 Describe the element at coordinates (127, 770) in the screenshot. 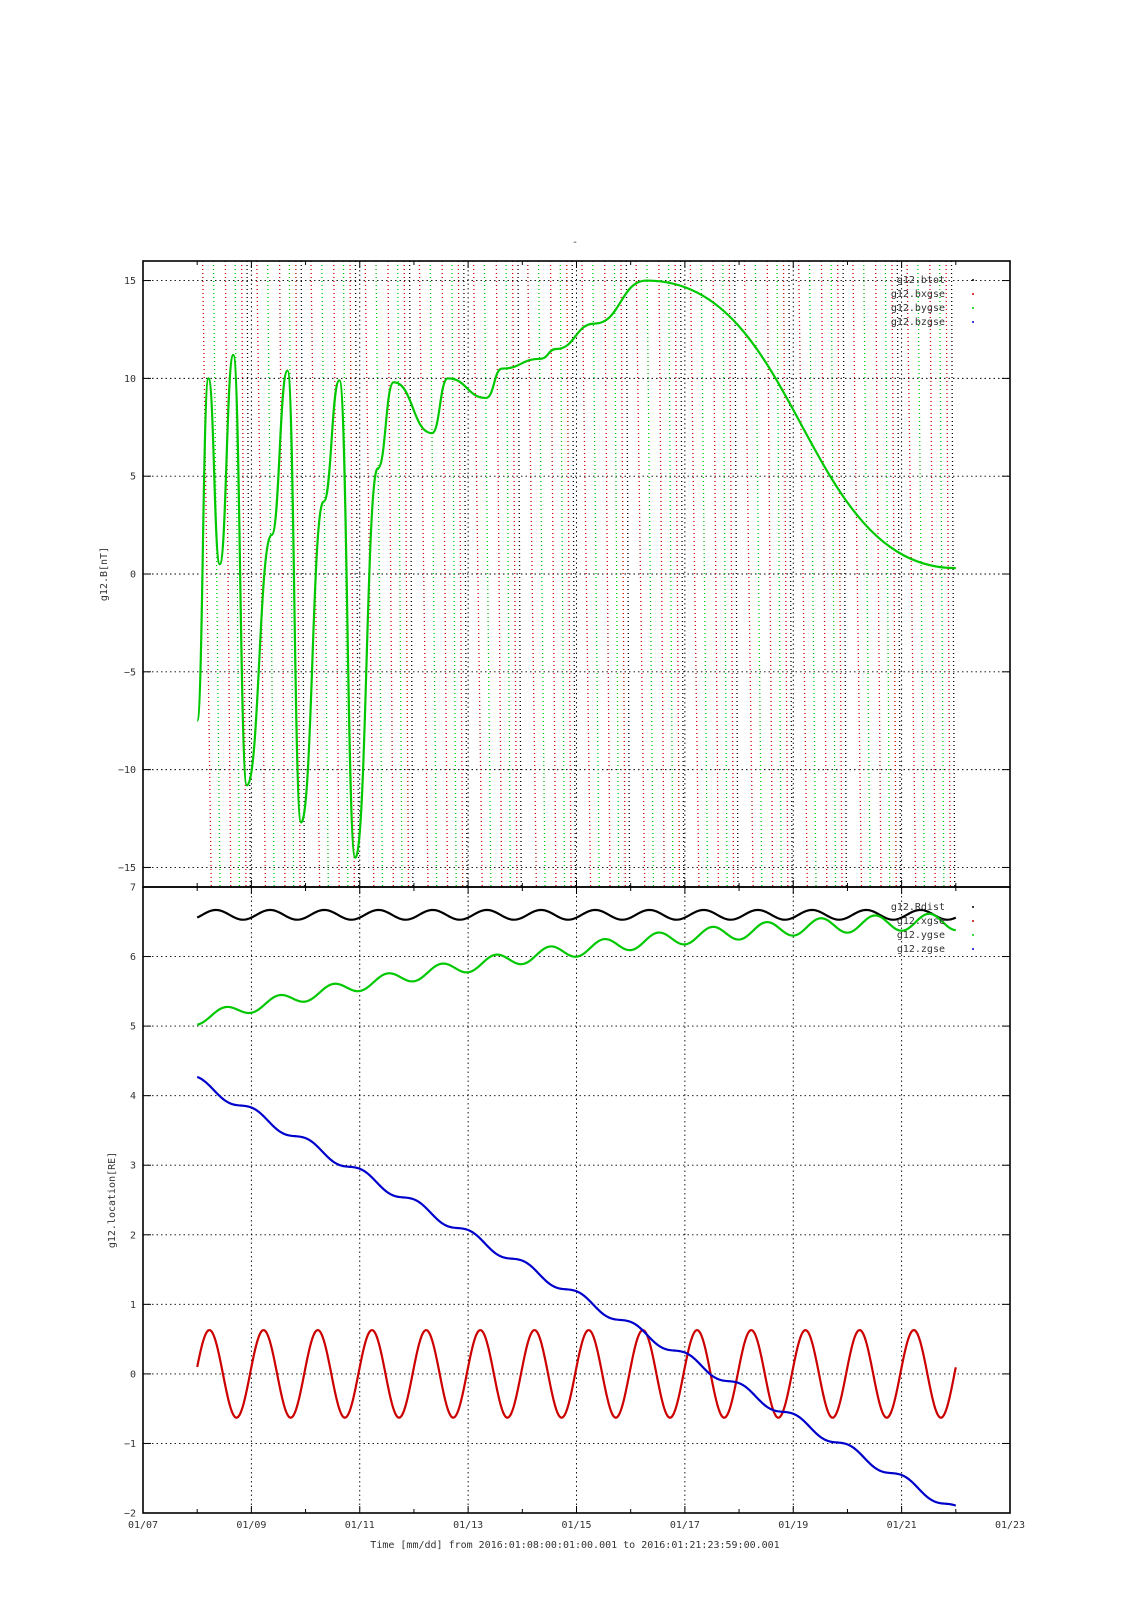

I see `y-tick-label: −10` at that location.